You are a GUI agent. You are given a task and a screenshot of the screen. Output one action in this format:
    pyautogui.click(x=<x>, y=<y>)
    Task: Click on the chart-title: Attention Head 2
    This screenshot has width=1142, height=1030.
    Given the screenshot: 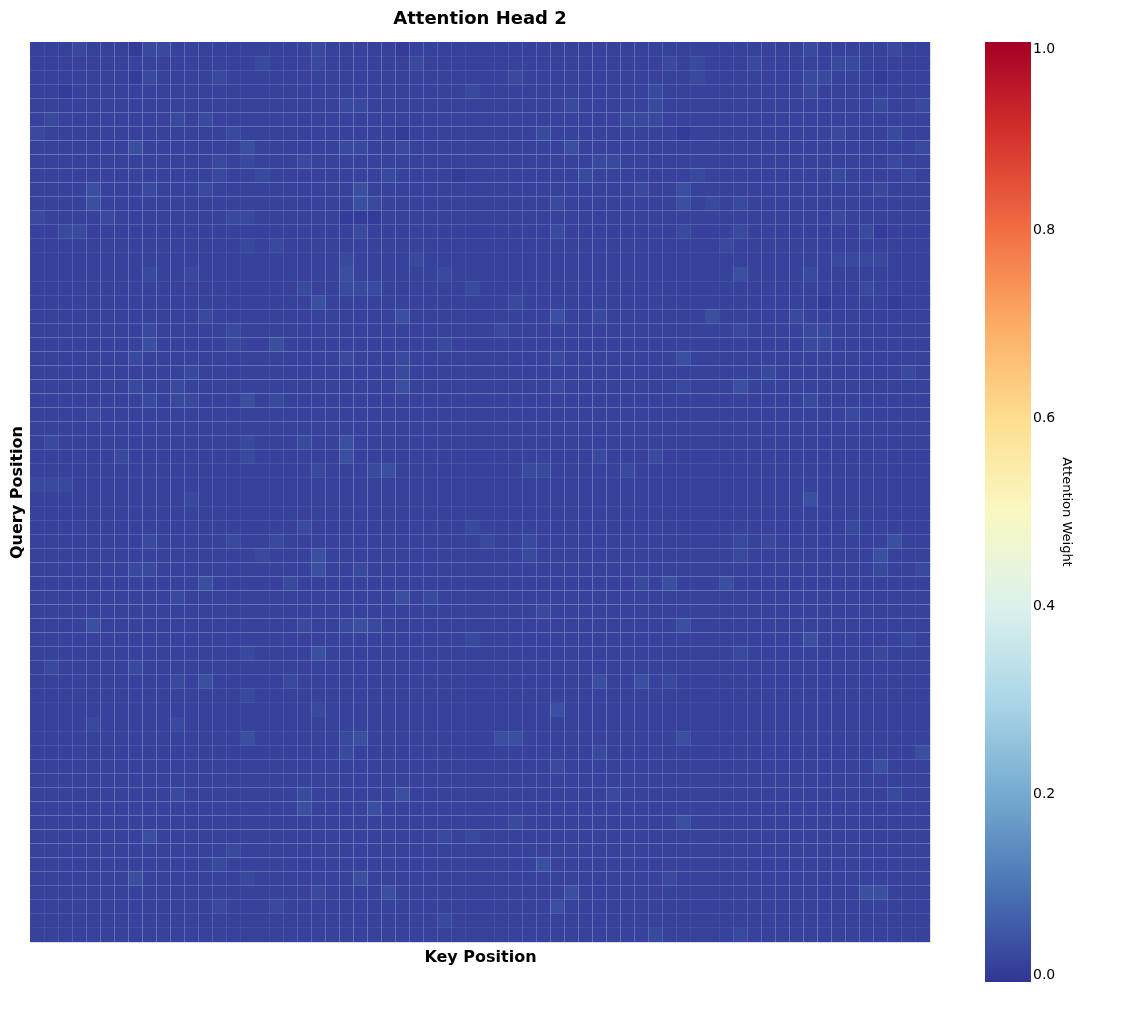 What is the action you would take?
    pyautogui.click(x=480, y=17)
    